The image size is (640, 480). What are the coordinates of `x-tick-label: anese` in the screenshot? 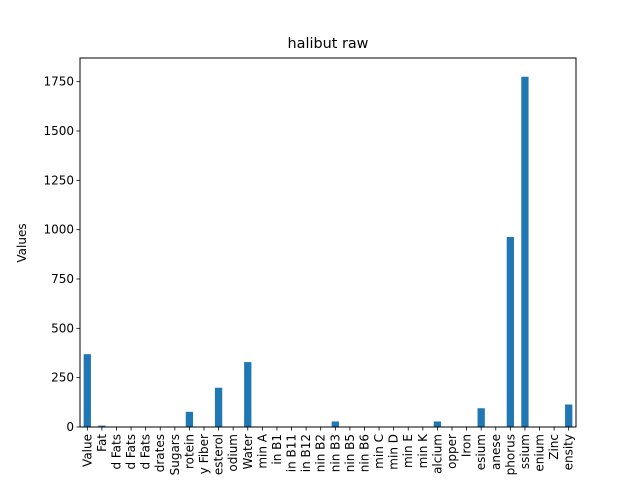 It's located at (496, 452).